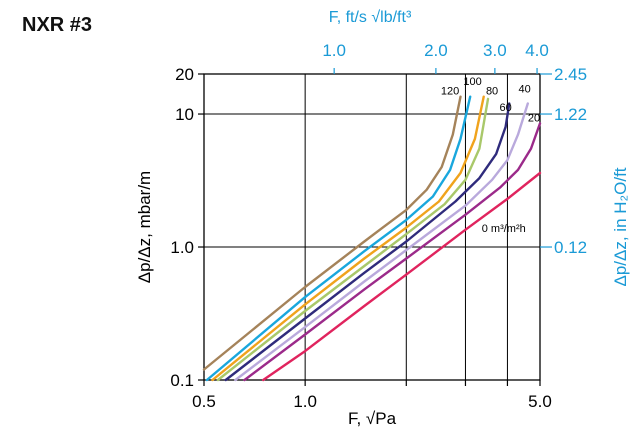 The width and height of the screenshot is (635, 428). I want to click on y-tick-label-left: 1.0, so click(182, 247).